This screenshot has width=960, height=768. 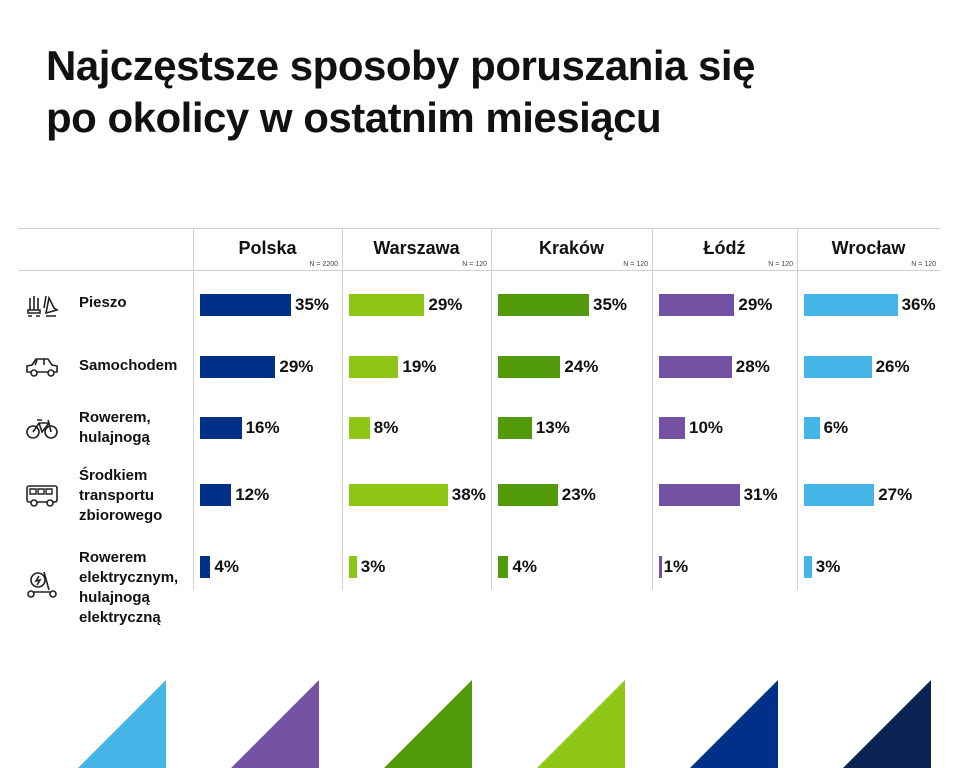 What do you see at coordinates (42, 366) in the screenshot?
I see `car-icon` at bounding box center [42, 366].